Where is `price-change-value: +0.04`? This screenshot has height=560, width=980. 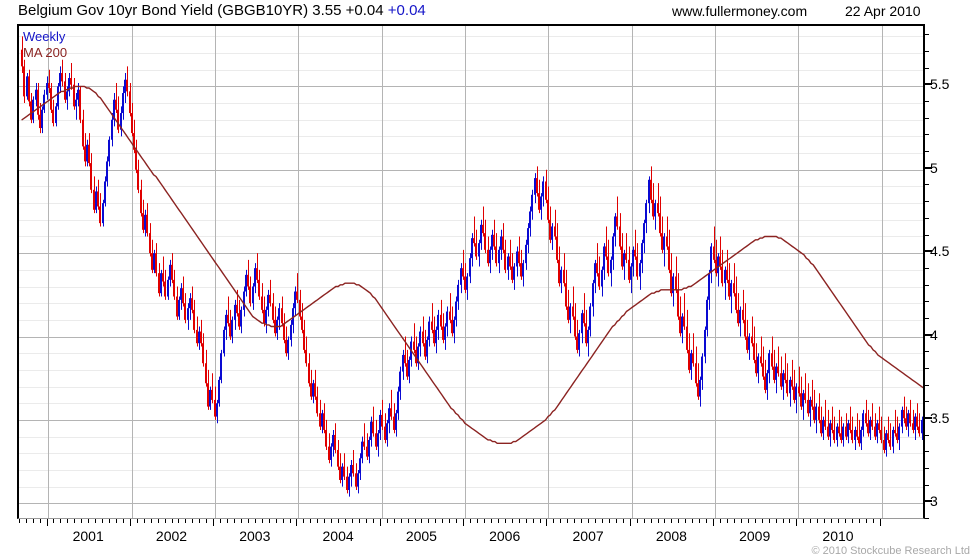 price-change-value: +0.04 is located at coordinates (406, 10).